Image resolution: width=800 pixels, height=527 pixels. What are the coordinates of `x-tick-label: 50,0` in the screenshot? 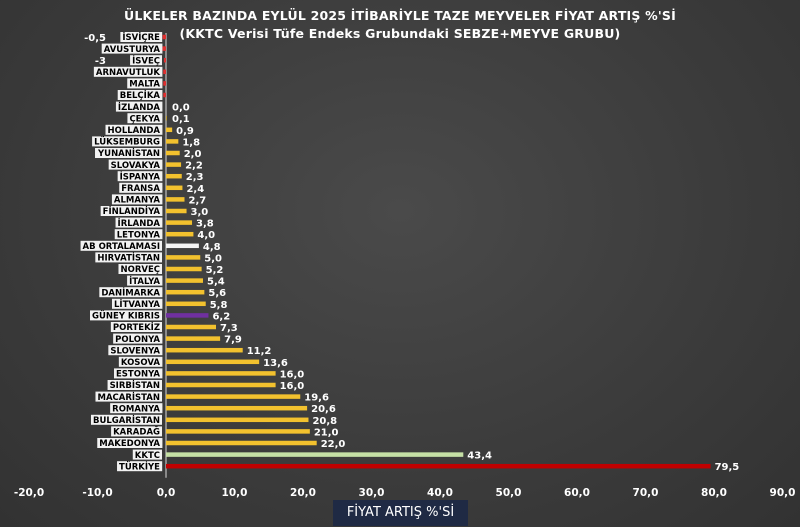 It's located at (509, 493).